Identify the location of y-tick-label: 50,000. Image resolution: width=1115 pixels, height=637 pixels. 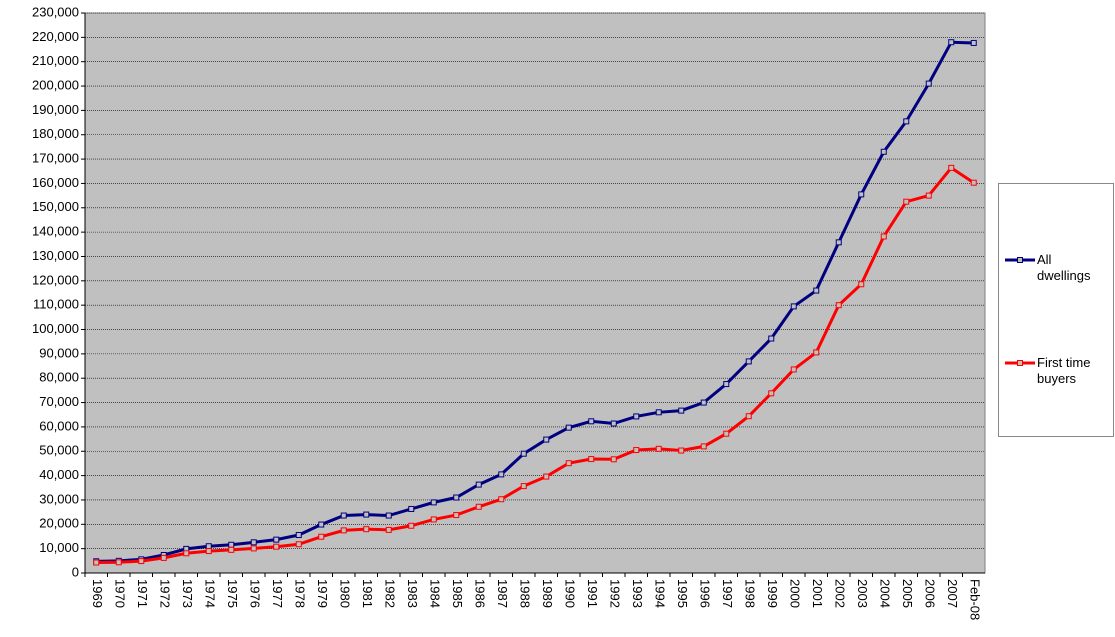
(59, 450).